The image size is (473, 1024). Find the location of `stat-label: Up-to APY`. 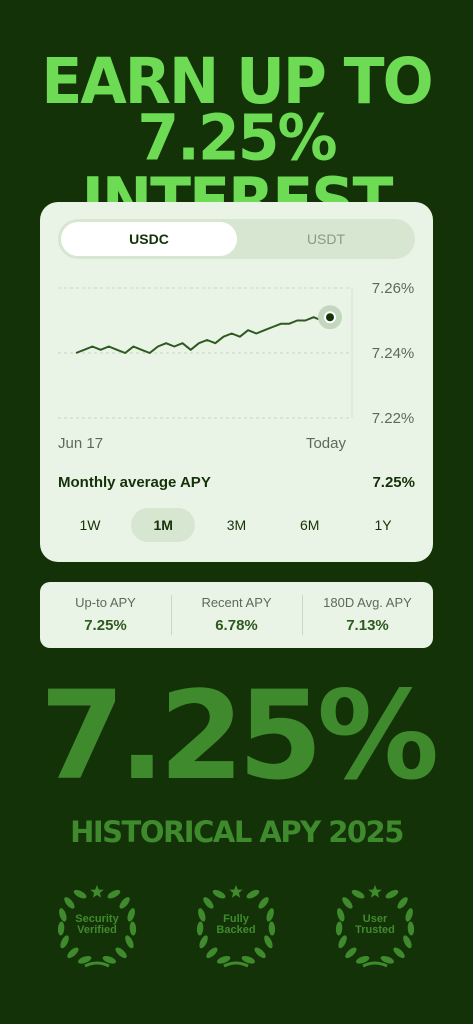

stat-label: Up-to APY is located at coordinates (105, 602).